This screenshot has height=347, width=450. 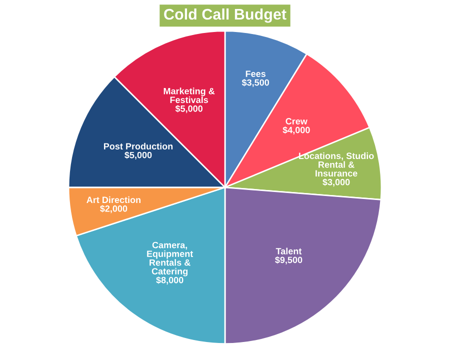 What do you see at coordinates (289, 251) in the screenshot?
I see `slice-label: Talent` at bounding box center [289, 251].